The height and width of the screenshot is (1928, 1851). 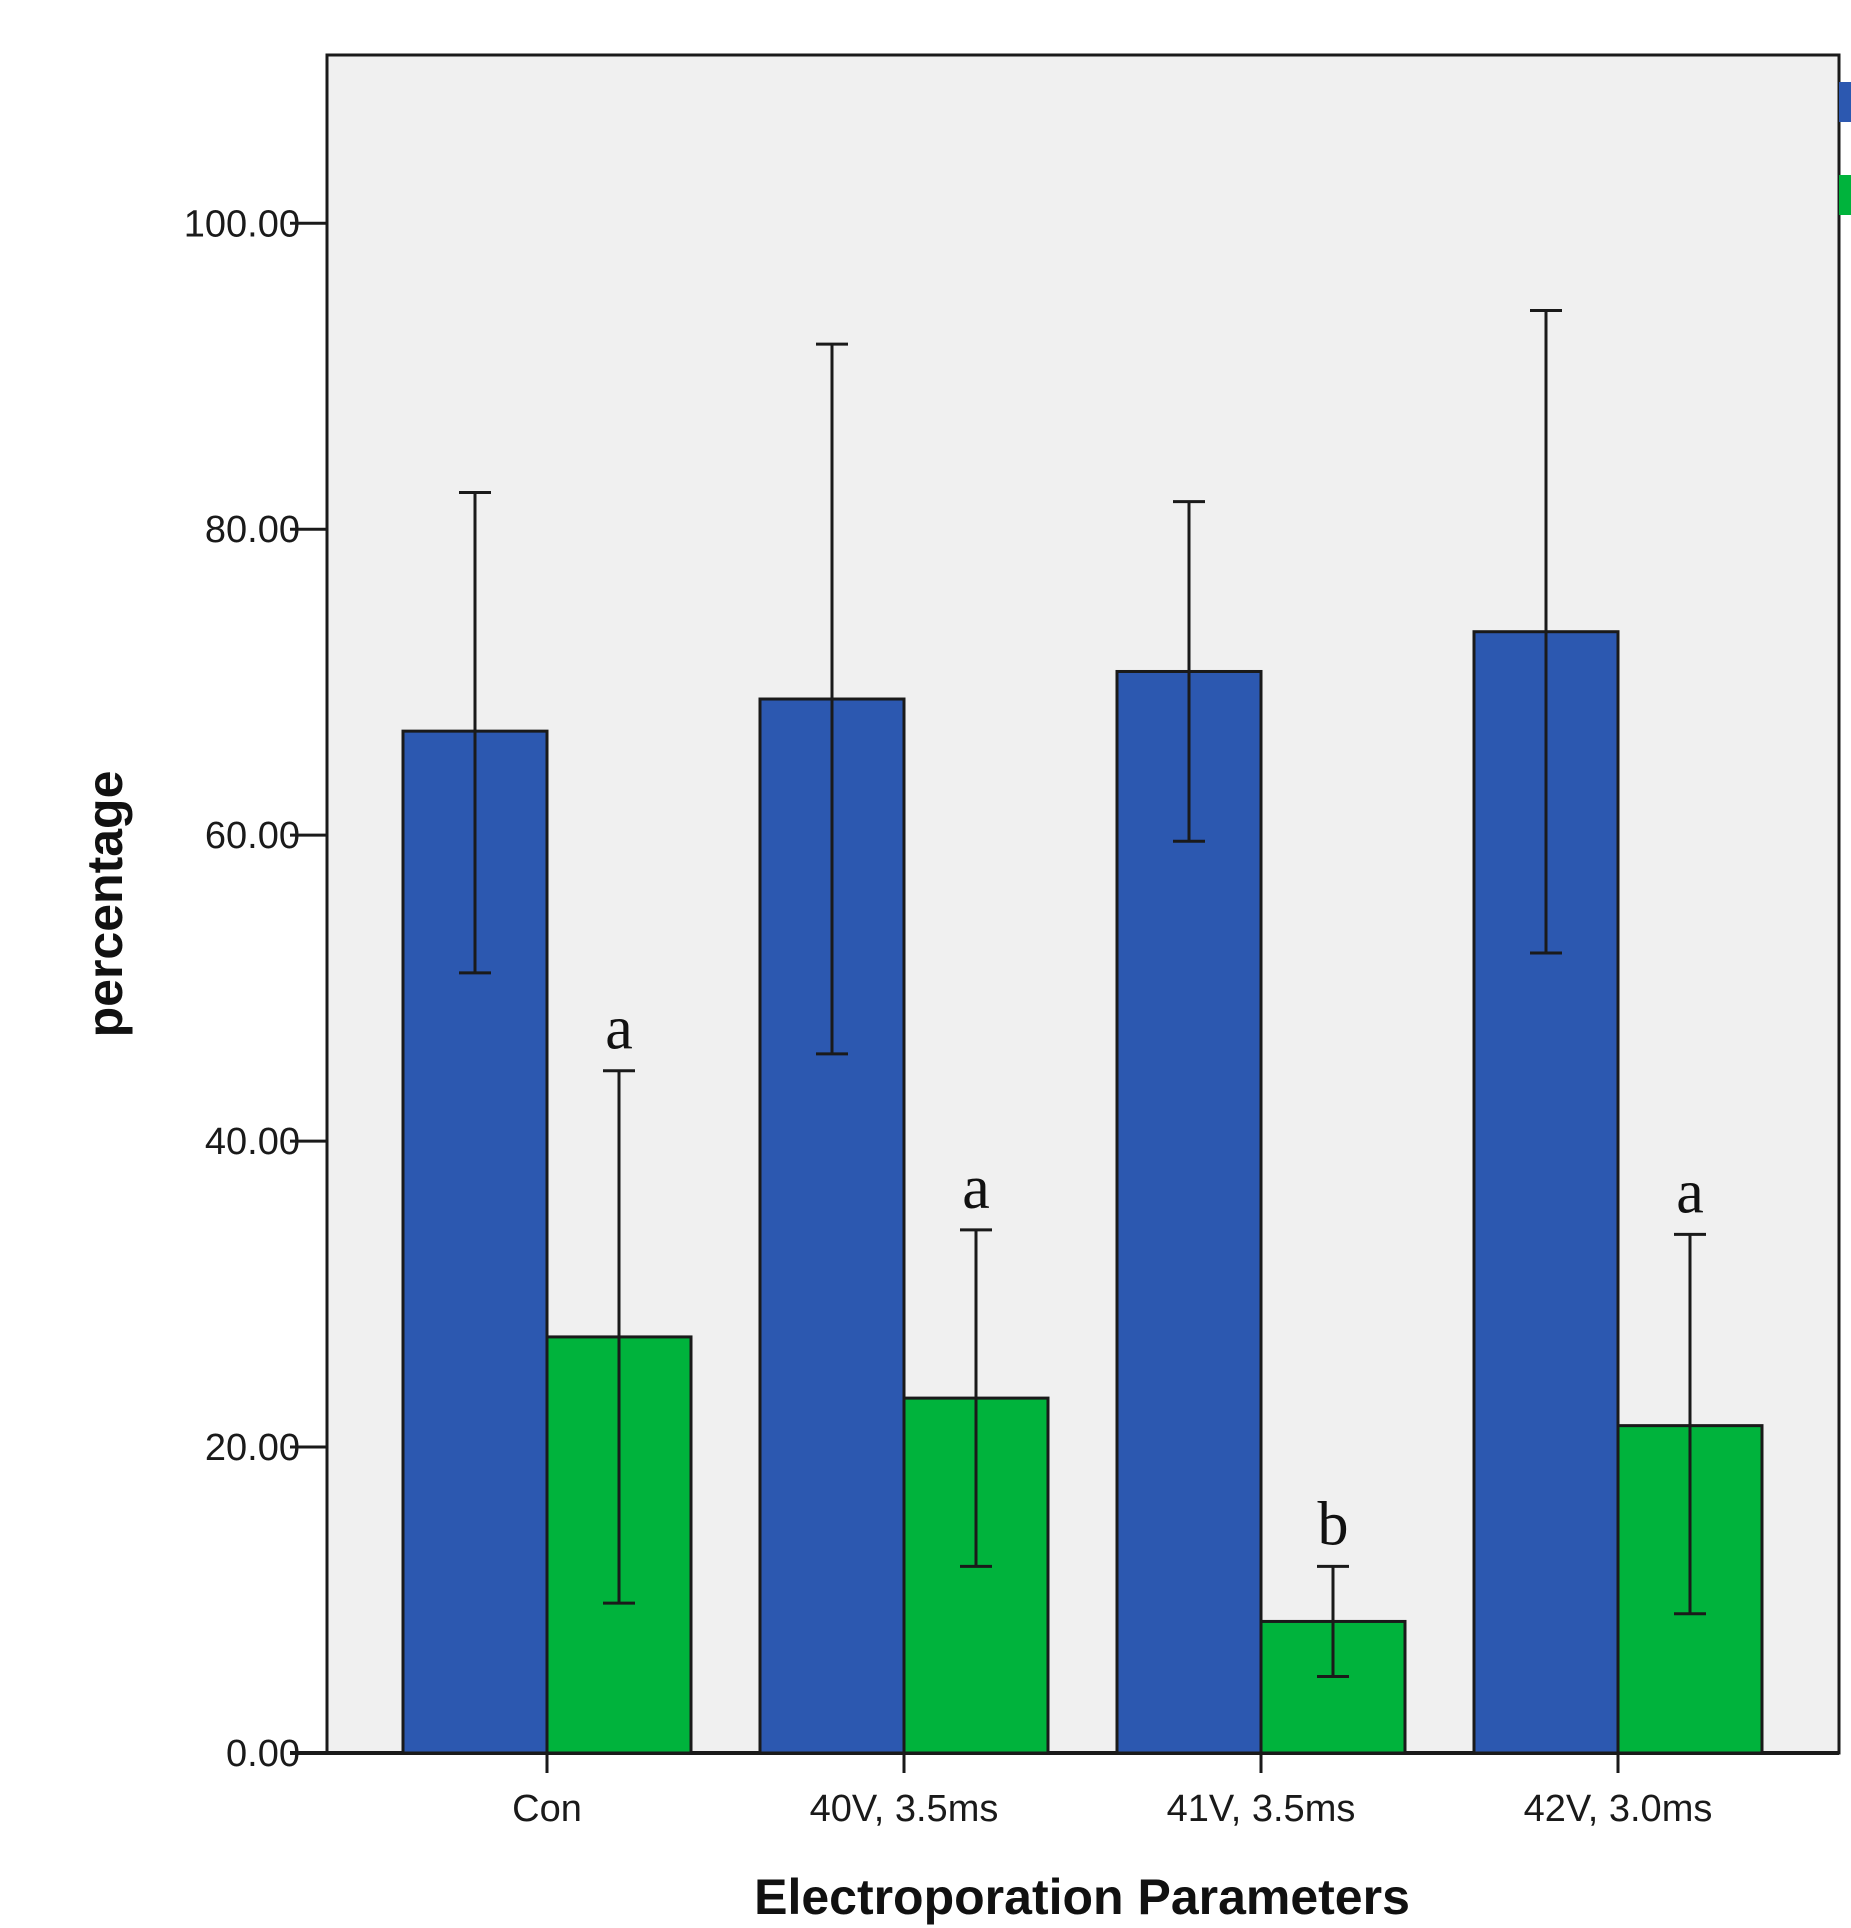 I want to click on y-tick-label: 40.00, so click(x=252, y=1142).